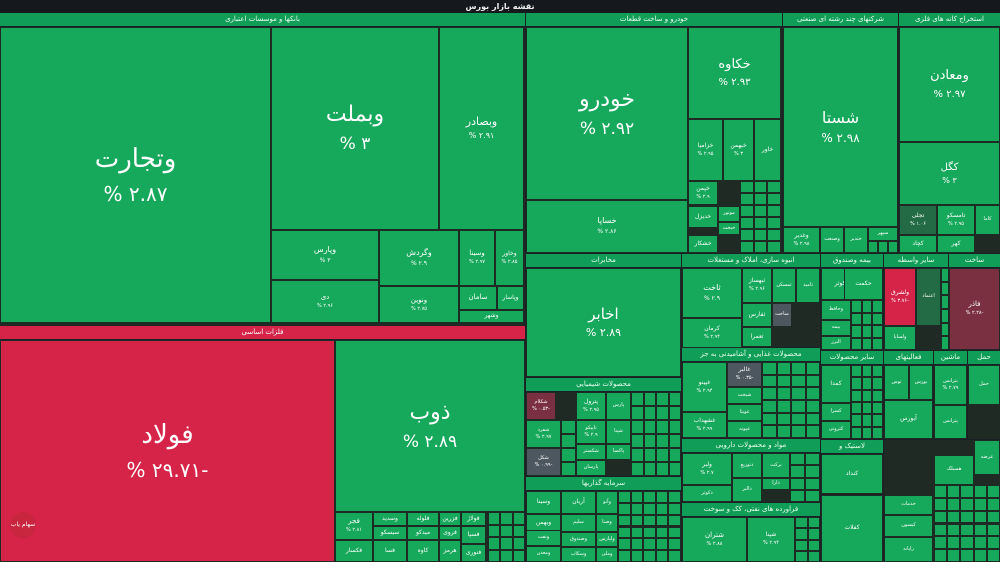  What do you see at coordinates (167, 451) in the screenshot?
I see `tile-foolad: فولاد -۲۹.۷۱ %` at bounding box center [167, 451].